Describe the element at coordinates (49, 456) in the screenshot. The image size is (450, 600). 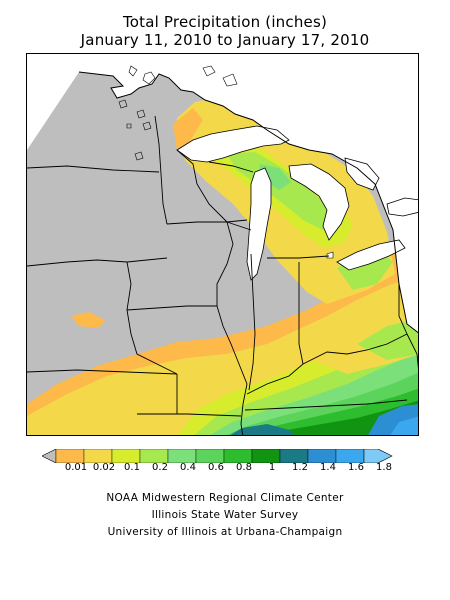
I see `legend-arrow-low` at that location.